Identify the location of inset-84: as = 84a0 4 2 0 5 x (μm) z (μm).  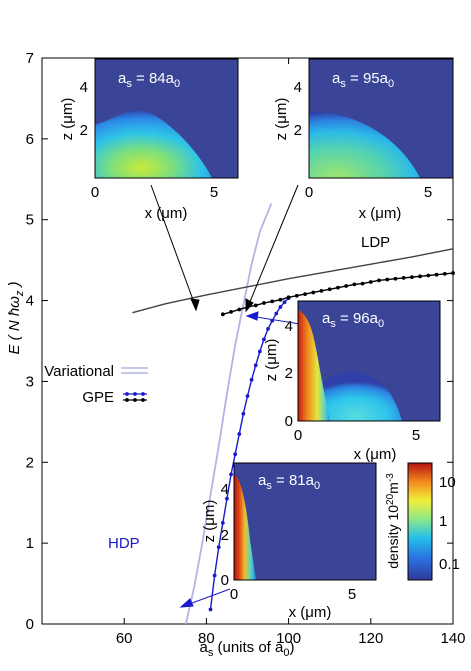
(149, 140).